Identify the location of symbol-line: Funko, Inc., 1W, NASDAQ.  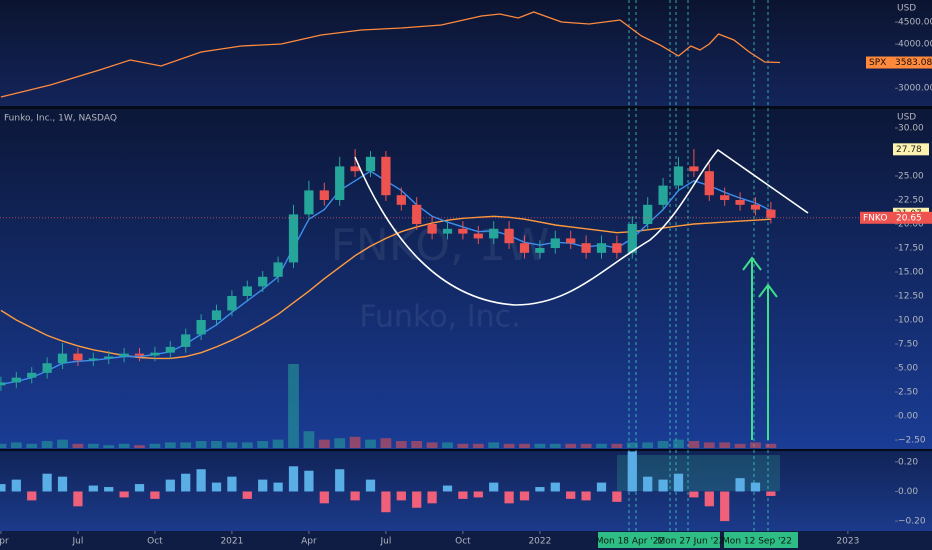
(60, 119).